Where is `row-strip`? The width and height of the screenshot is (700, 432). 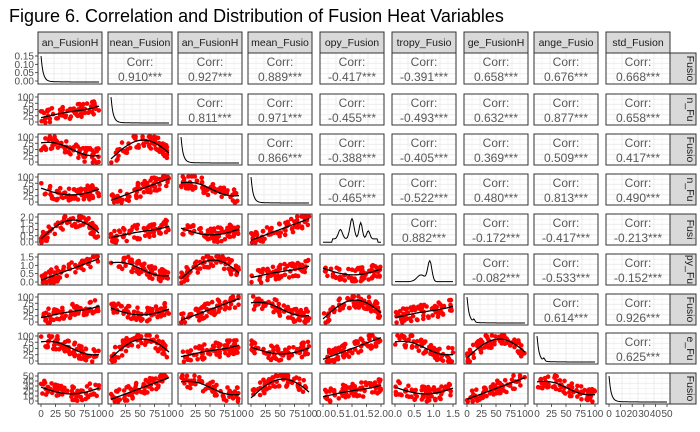
row-strip is located at coordinates (683, 149).